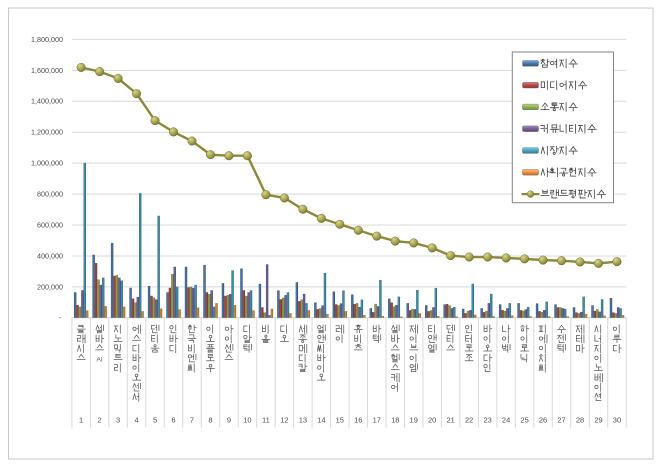 The width and height of the screenshot is (660, 472). Describe the element at coordinates (50, 286) in the screenshot. I see `svg-text: 200,000` at that location.